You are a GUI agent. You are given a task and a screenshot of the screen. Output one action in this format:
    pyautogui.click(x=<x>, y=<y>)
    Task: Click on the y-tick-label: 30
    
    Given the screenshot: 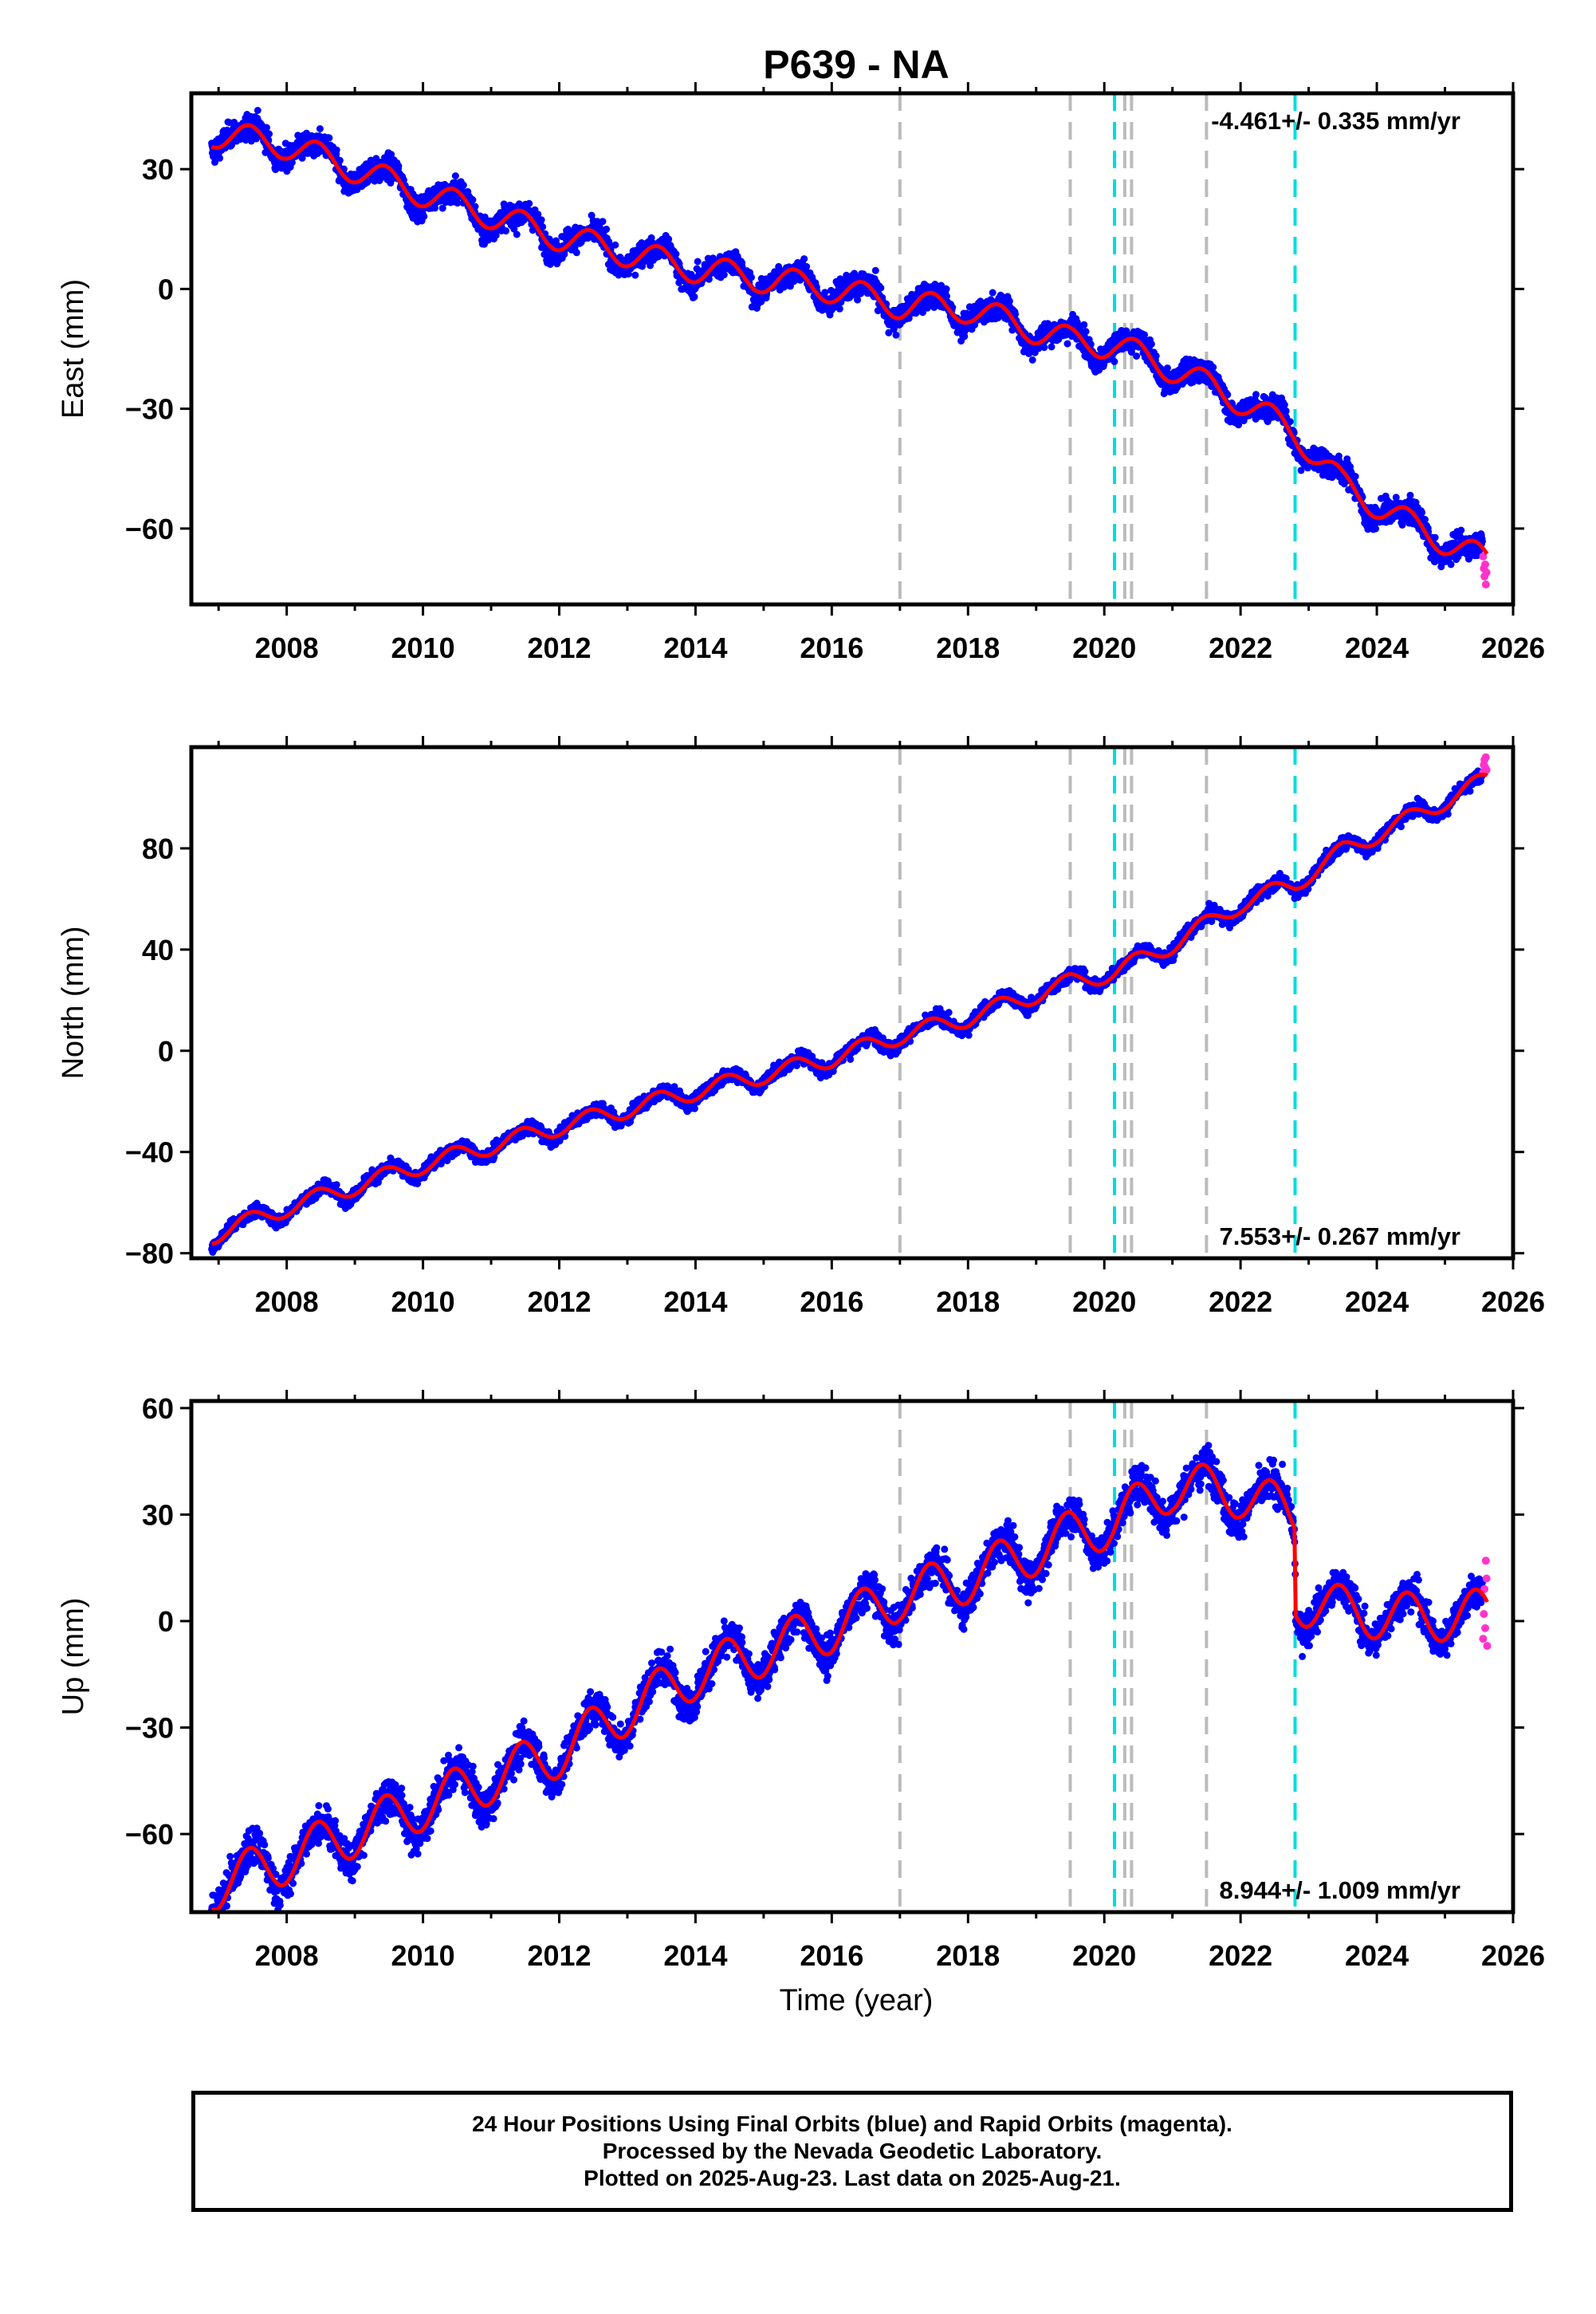 What is the action you would take?
    pyautogui.click(x=158, y=170)
    